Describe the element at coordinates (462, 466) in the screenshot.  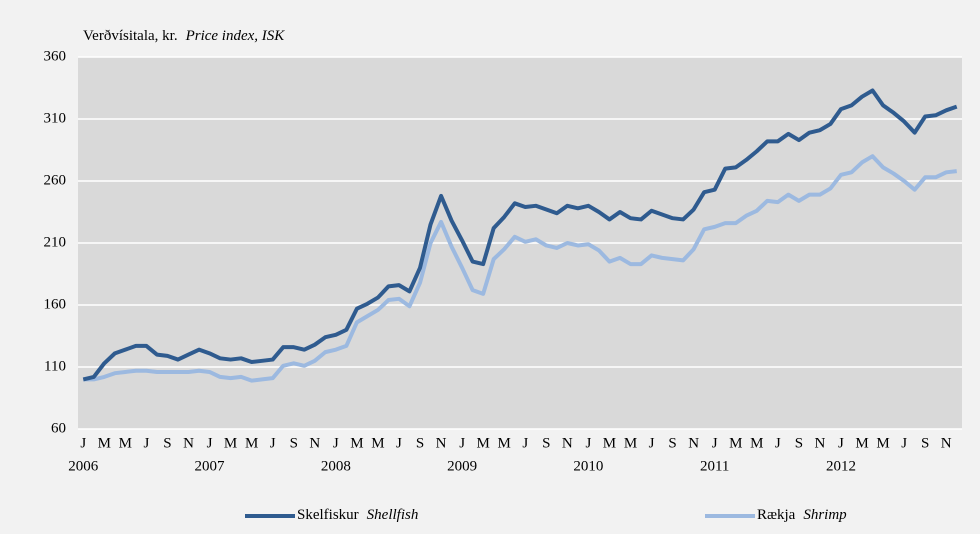
I see `year-label: 2009` at that location.